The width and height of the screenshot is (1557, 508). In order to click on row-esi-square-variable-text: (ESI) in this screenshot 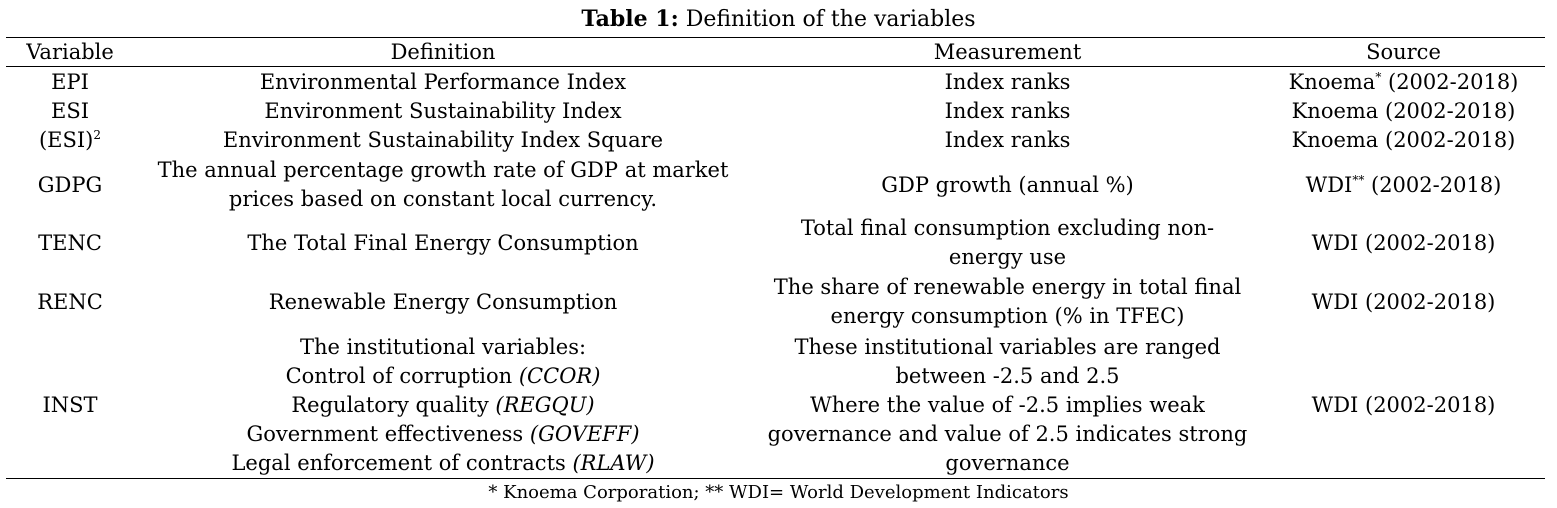, I will do `click(66, 140)`.